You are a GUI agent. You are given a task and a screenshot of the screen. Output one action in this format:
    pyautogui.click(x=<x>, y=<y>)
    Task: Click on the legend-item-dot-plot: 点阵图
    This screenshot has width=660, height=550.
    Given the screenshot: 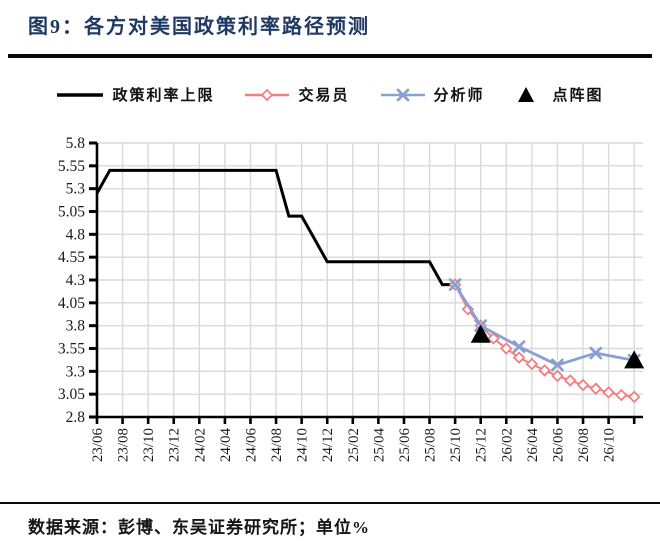 What is the action you would take?
    pyautogui.click(x=559, y=94)
    